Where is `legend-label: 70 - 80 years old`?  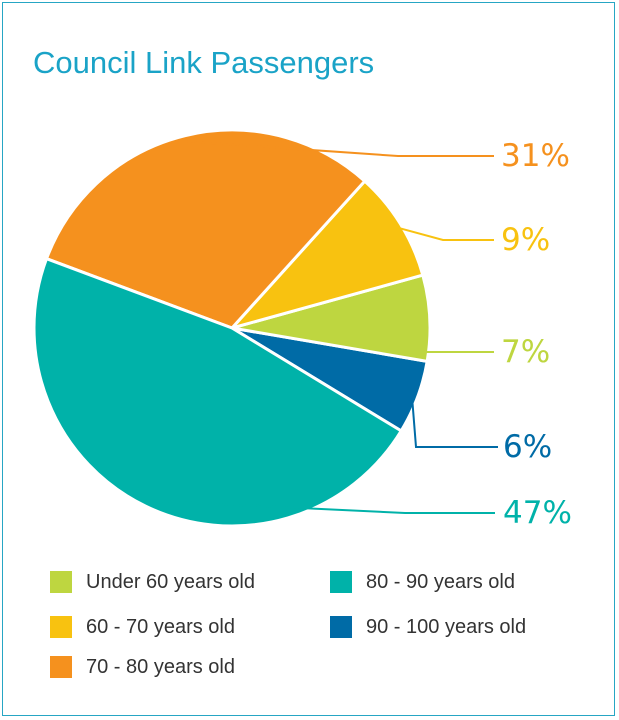 legend-label: 70 - 80 years old is located at coordinates (160, 666).